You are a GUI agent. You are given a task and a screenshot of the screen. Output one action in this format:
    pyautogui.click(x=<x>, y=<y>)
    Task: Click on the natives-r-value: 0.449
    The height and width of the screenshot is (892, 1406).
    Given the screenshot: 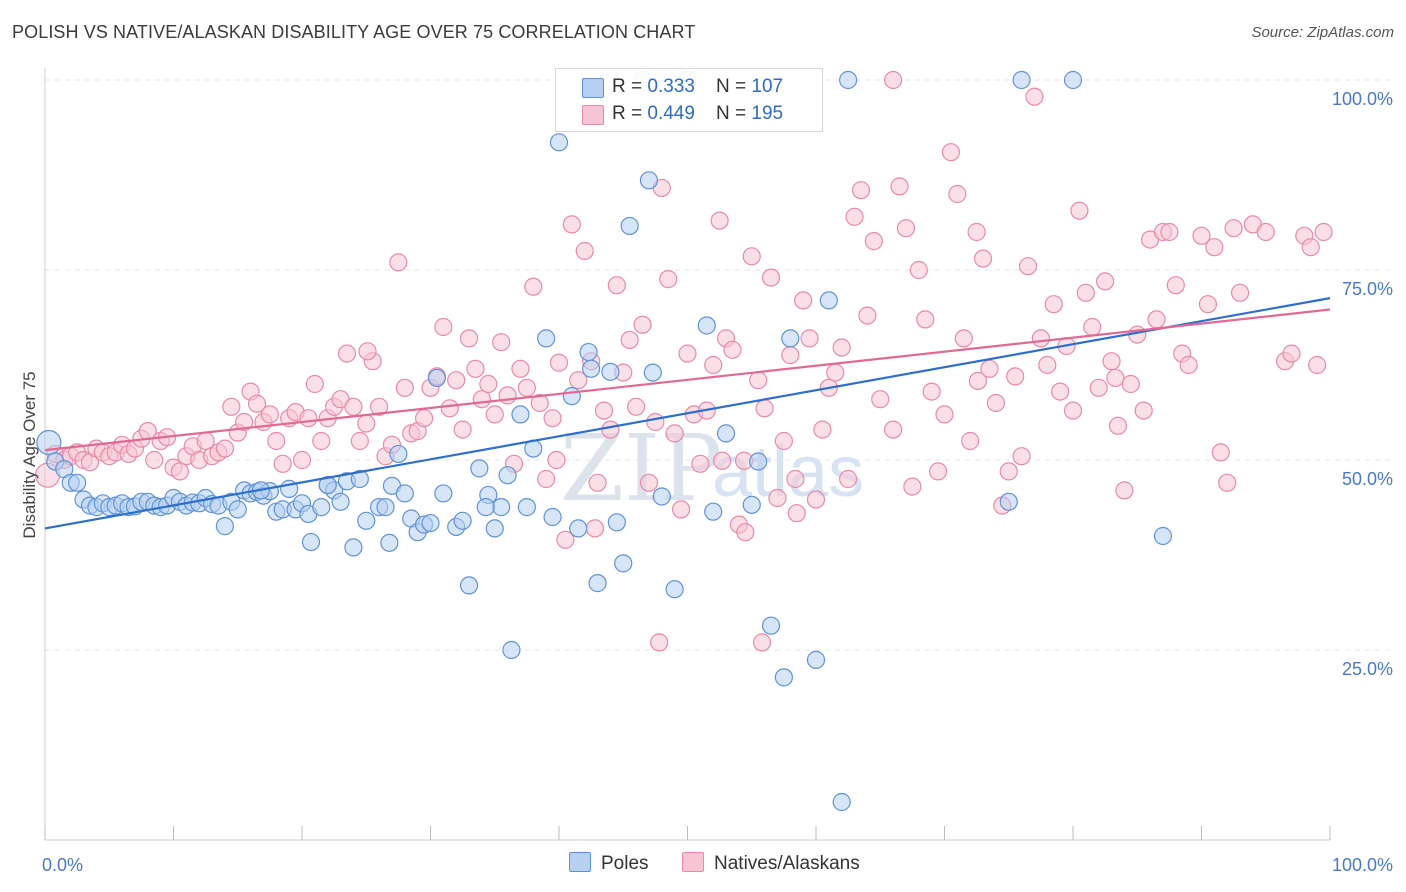 What is the action you would take?
    pyautogui.click(x=671, y=113)
    